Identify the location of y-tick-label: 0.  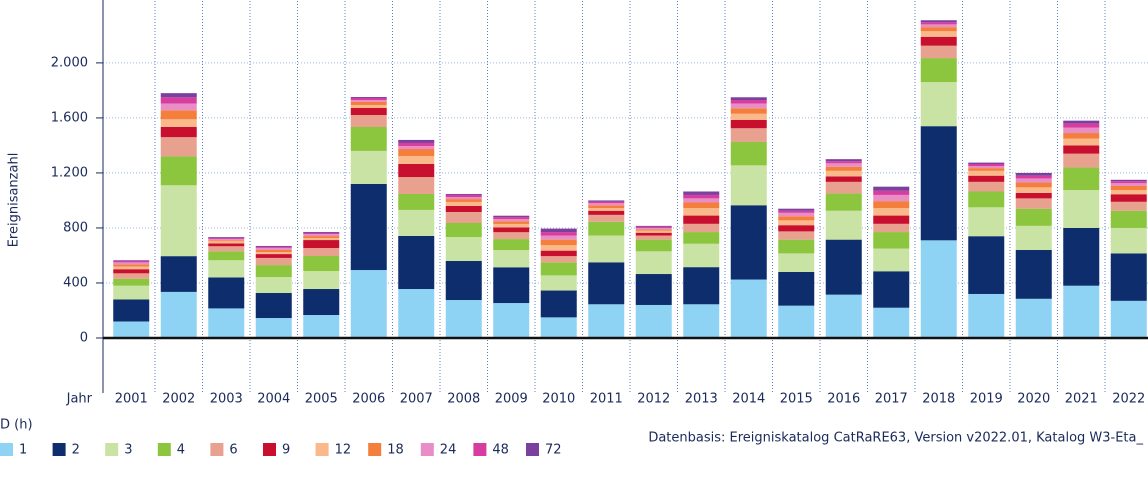
(84, 337).